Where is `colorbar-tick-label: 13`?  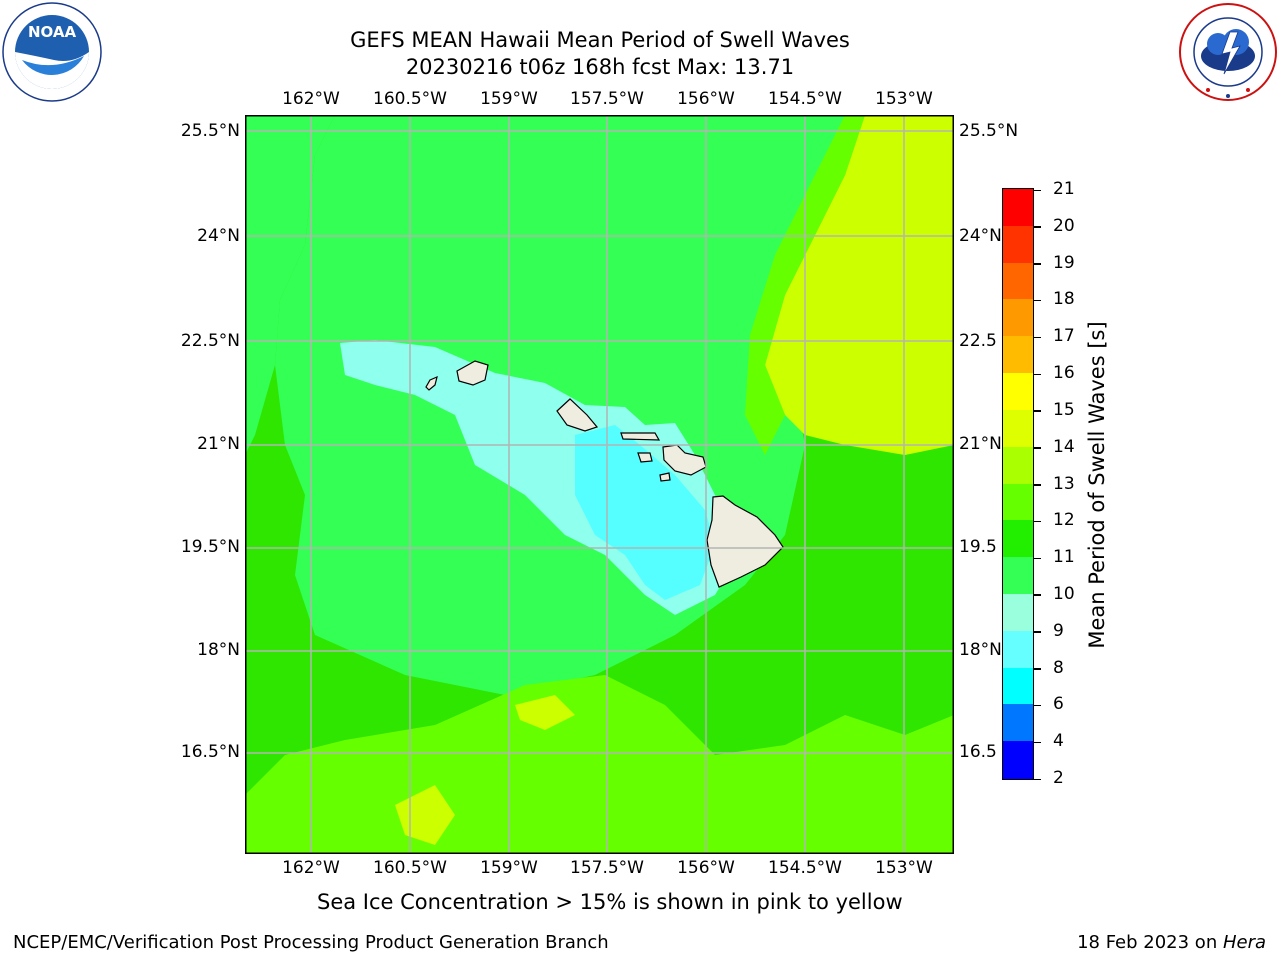
colorbar-tick-label: 13 is located at coordinates (1064, 483).